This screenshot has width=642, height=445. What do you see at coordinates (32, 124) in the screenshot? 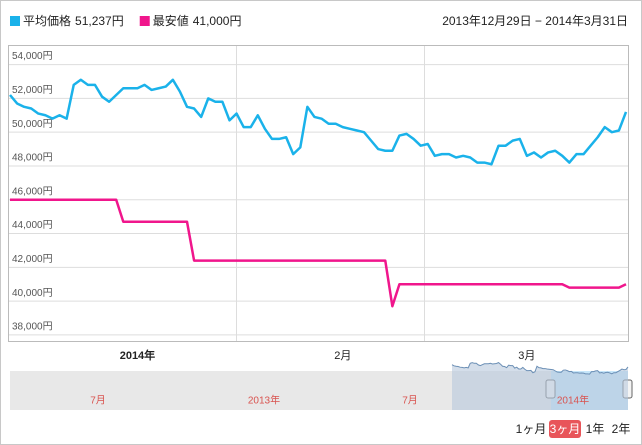
I see `y-tick-label: 50,000円` at bounding box center [32, 124].